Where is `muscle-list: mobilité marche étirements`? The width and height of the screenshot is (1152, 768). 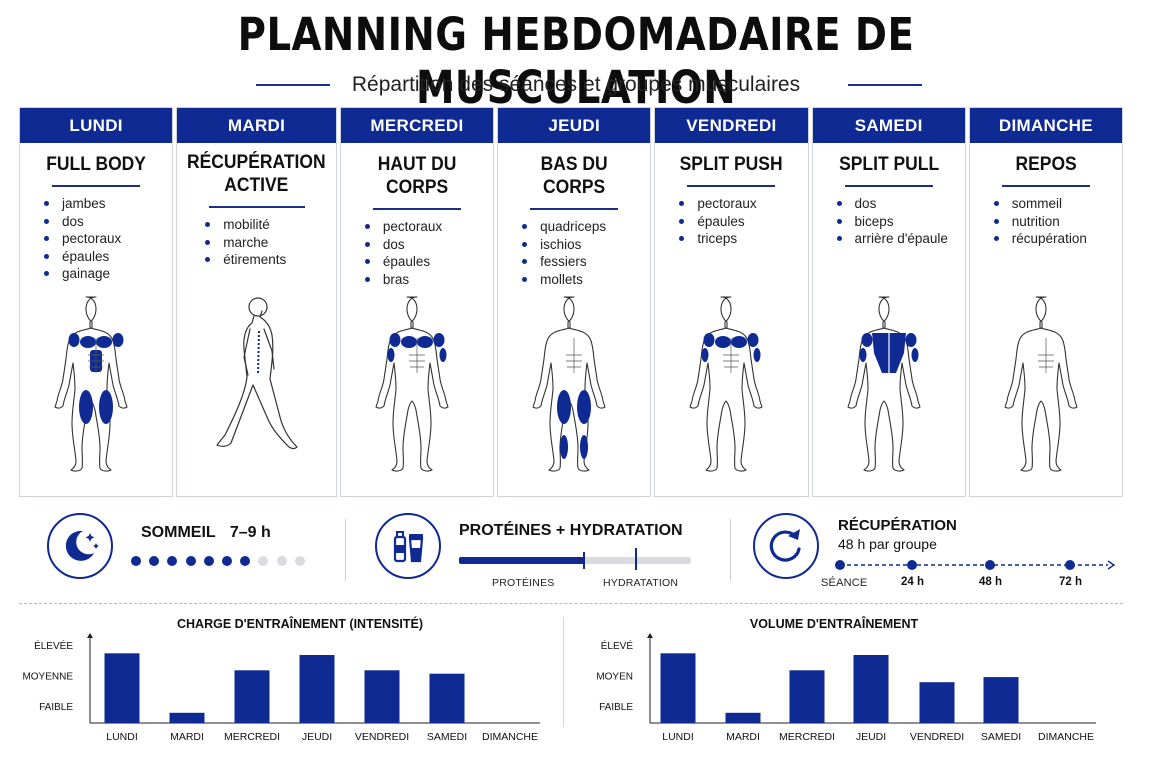 muscle-list: mobilité marche étirements is located at coordinates (256, 242).